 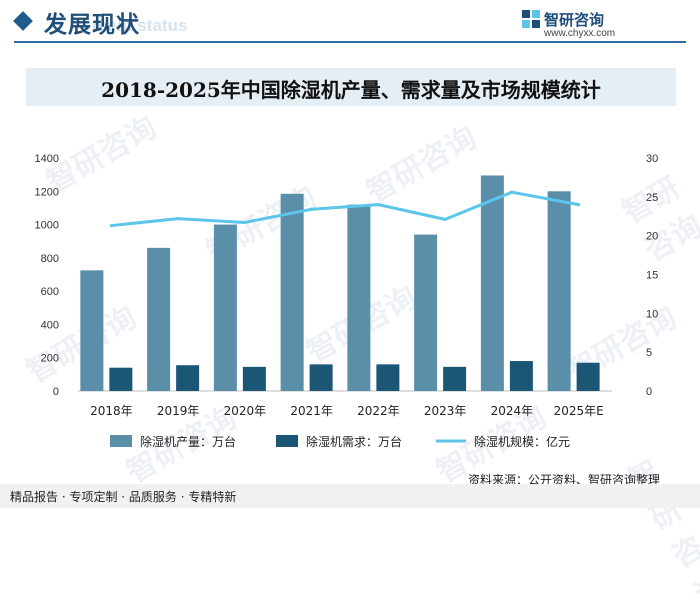 I want to click on y-right-tick-label: 0, so click(x=649, y=392).